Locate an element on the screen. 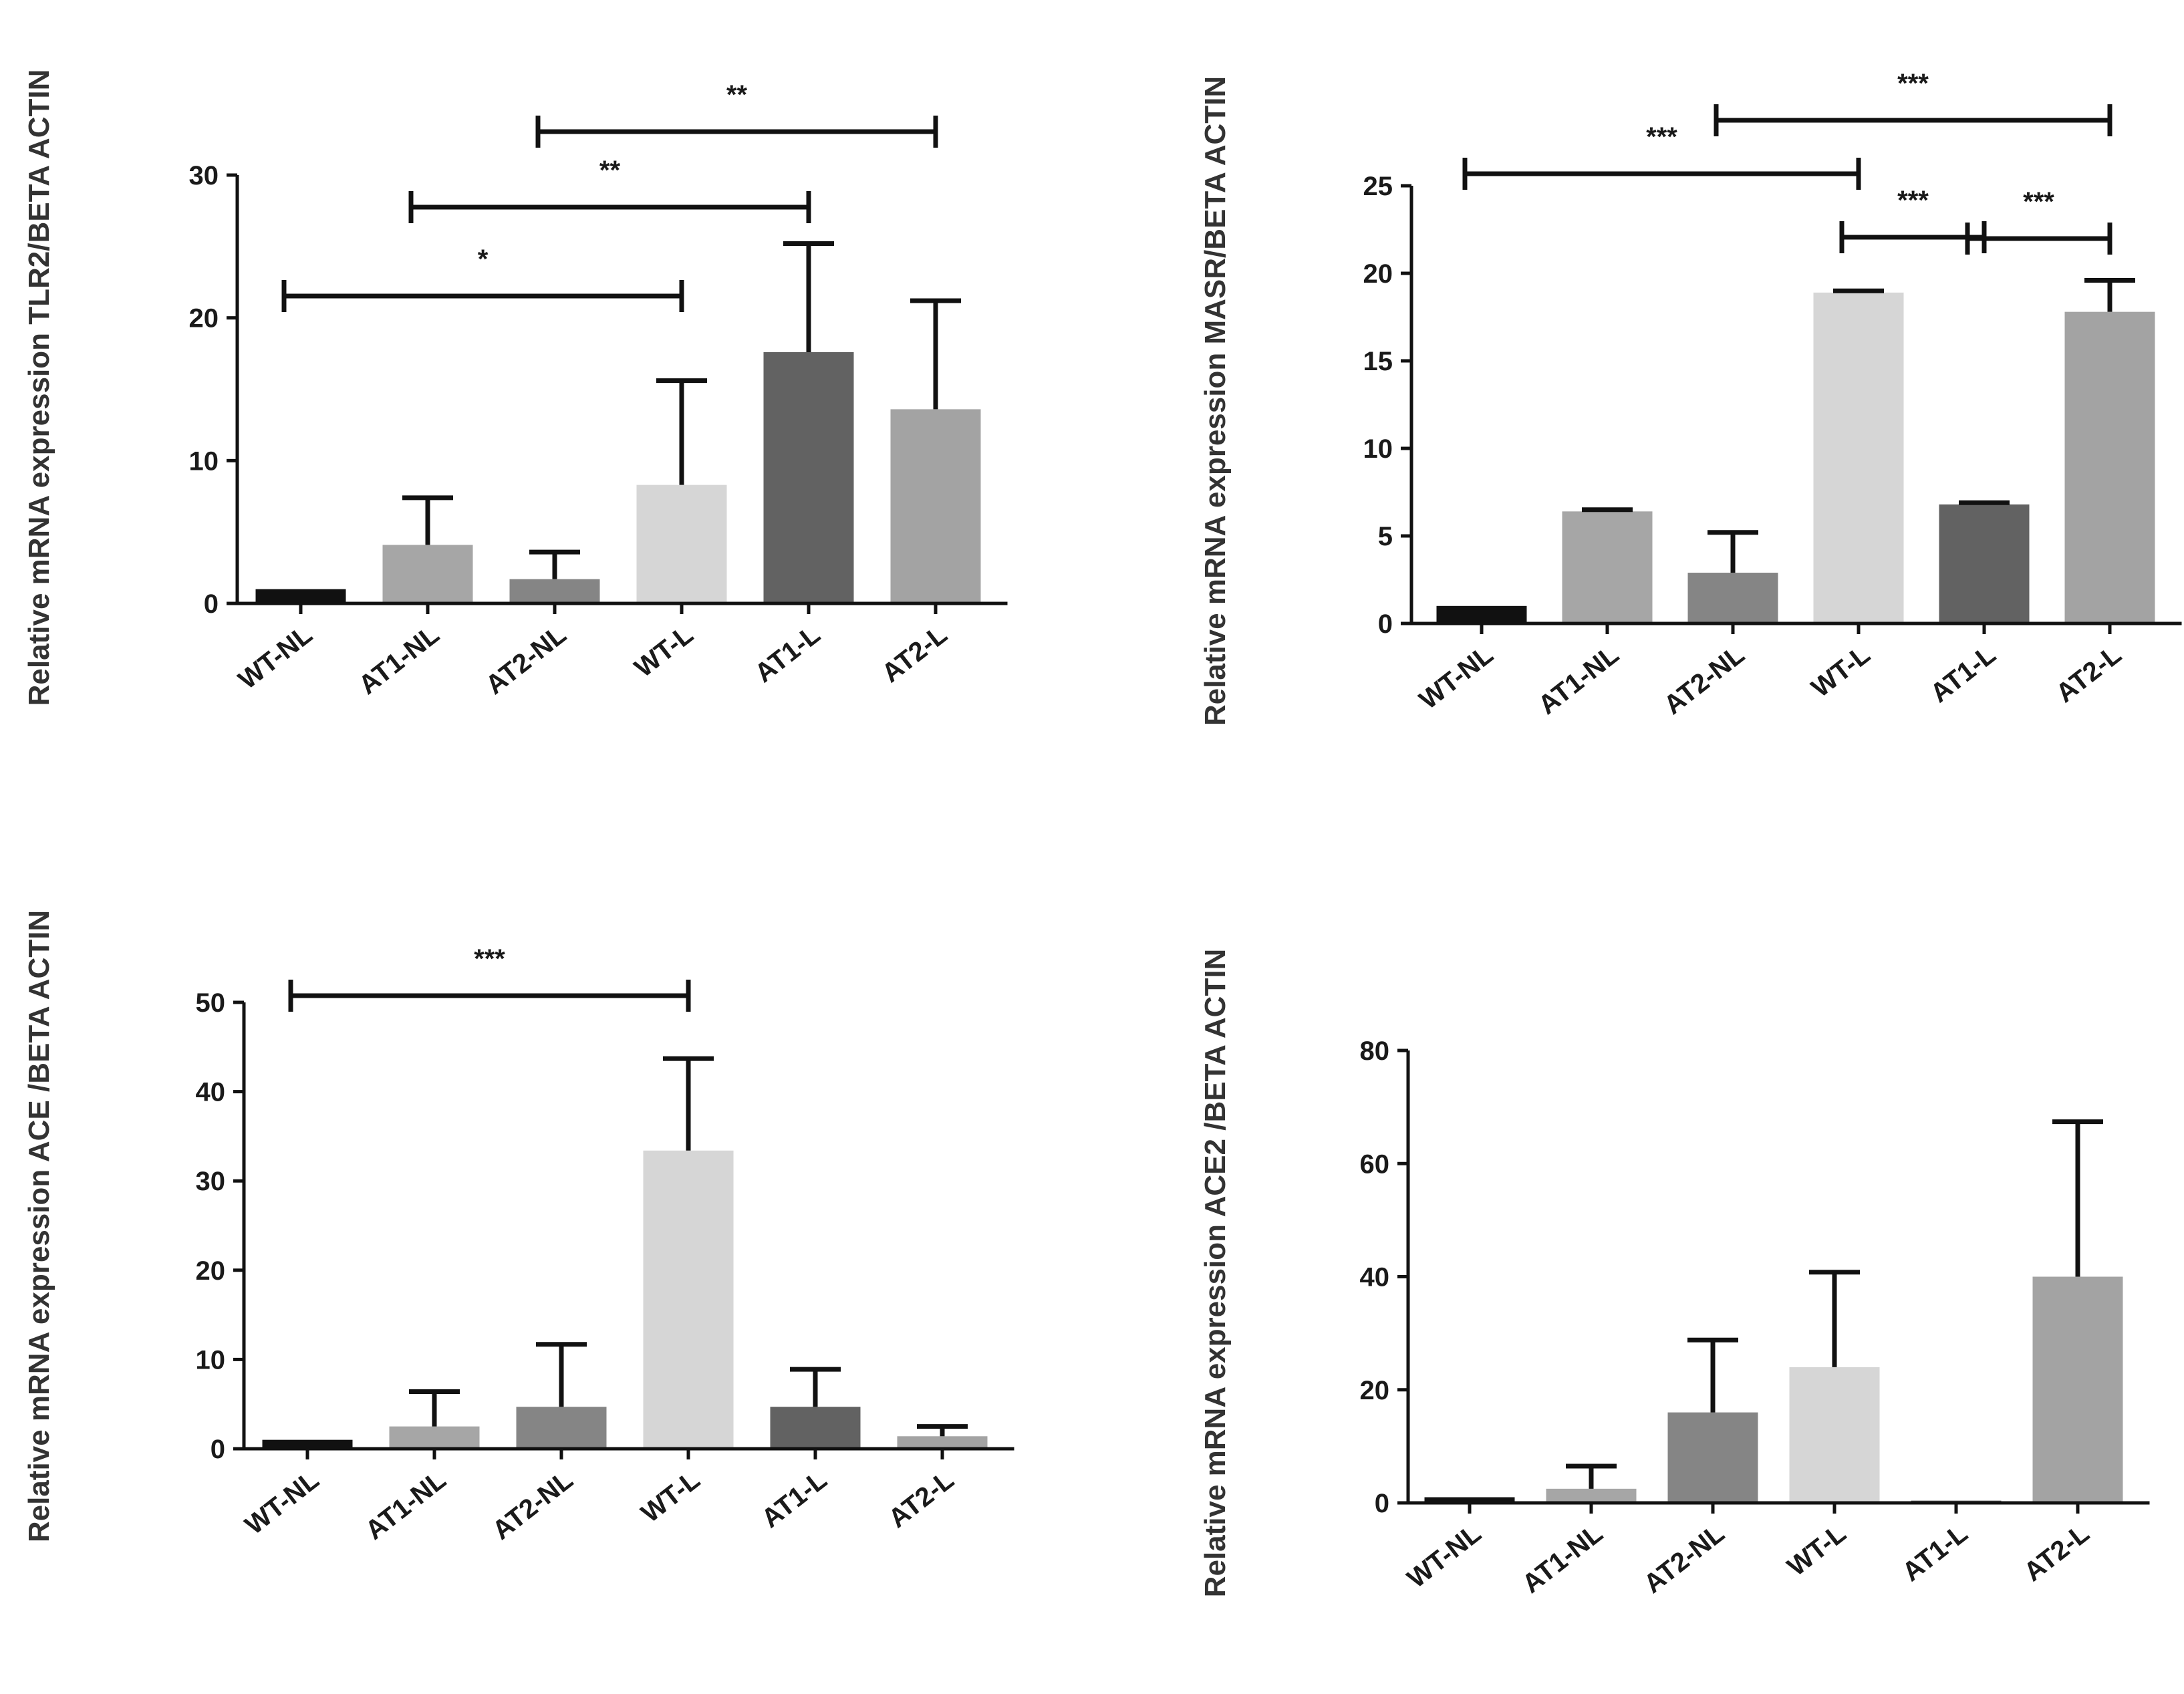 The width and height of the screenshot is (2184, 1694). y-axis-title: Relative mRNA expression ACE /BETA ACTIN is located at coordinates (39, 1226).